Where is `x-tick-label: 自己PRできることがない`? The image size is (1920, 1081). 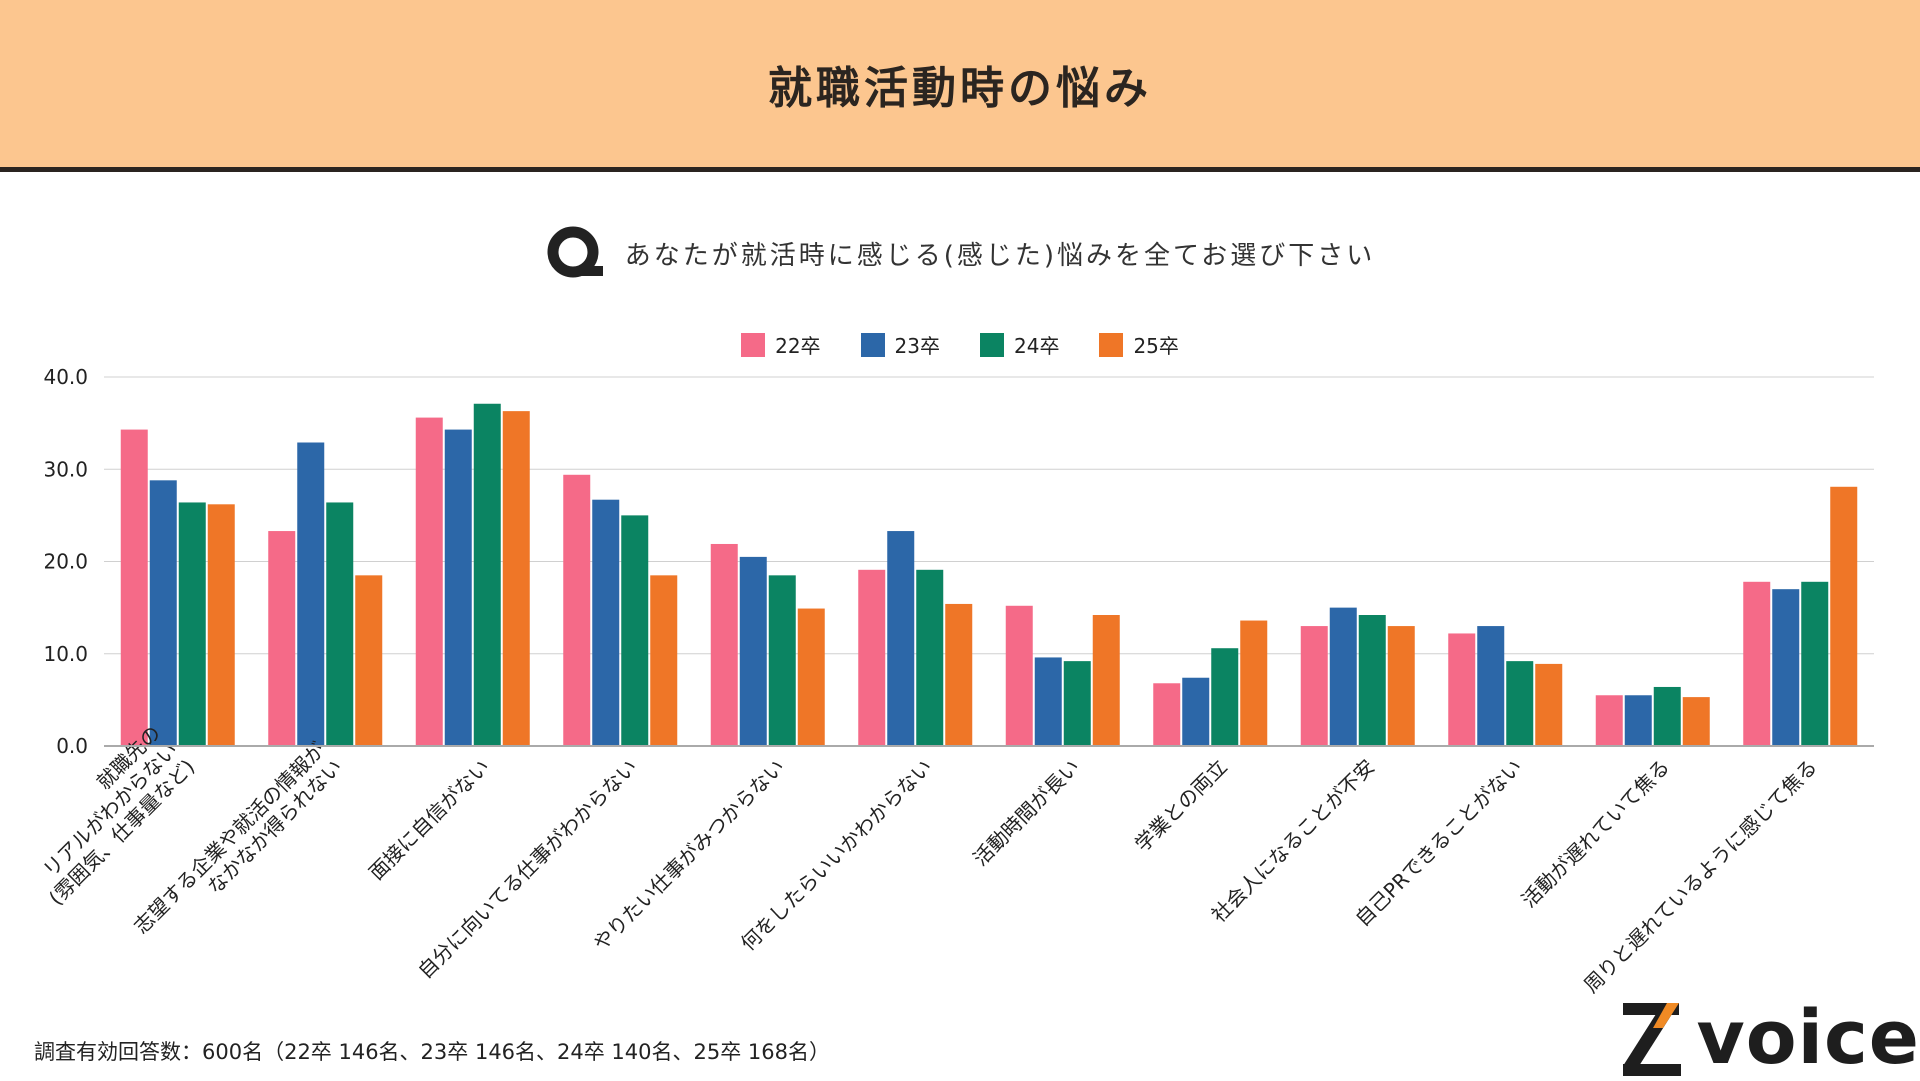 x-tick-label: 自己PRできることがない is located at coordinates (1438, 843).